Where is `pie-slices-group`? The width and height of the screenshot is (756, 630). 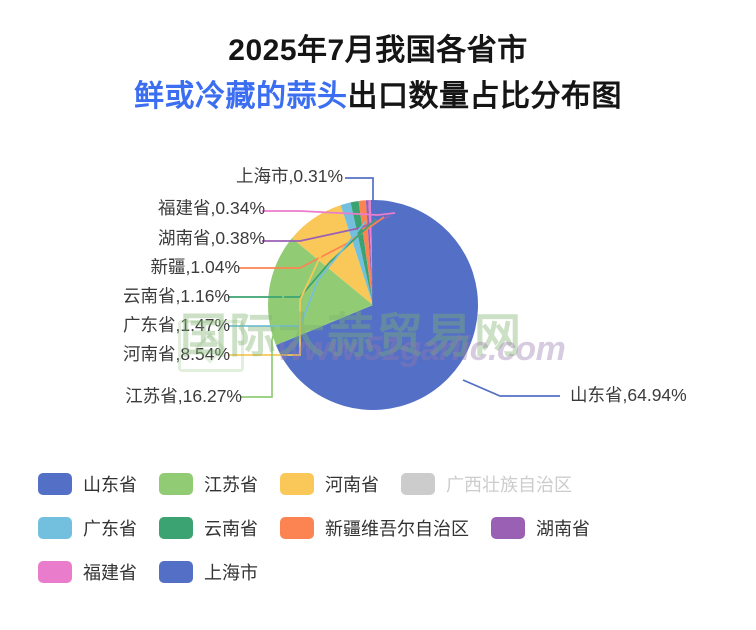 pie-slices-group is located at coordinates (373, 304).